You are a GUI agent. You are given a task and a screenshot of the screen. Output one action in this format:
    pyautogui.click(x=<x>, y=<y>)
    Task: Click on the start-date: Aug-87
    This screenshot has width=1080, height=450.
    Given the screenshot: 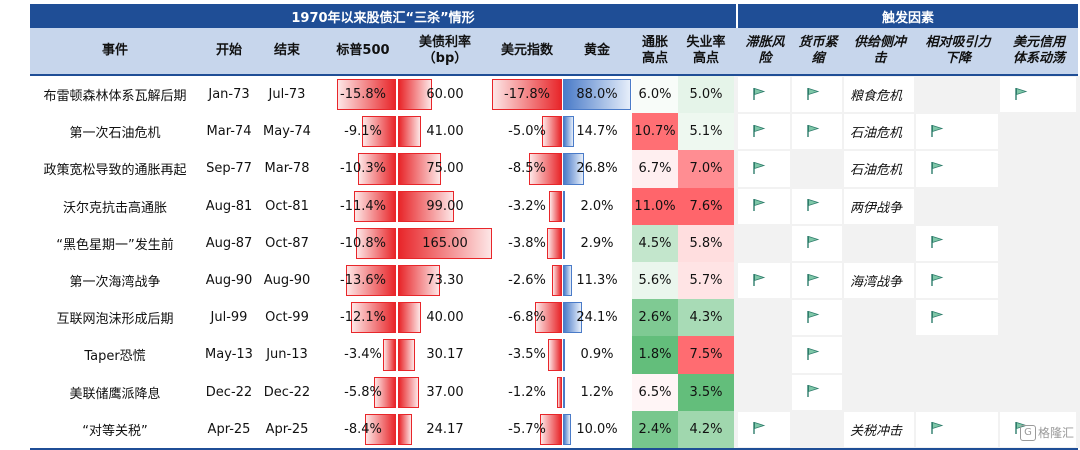 What is the action you would take?
    pyautogui.click(x=229, y=243)
    